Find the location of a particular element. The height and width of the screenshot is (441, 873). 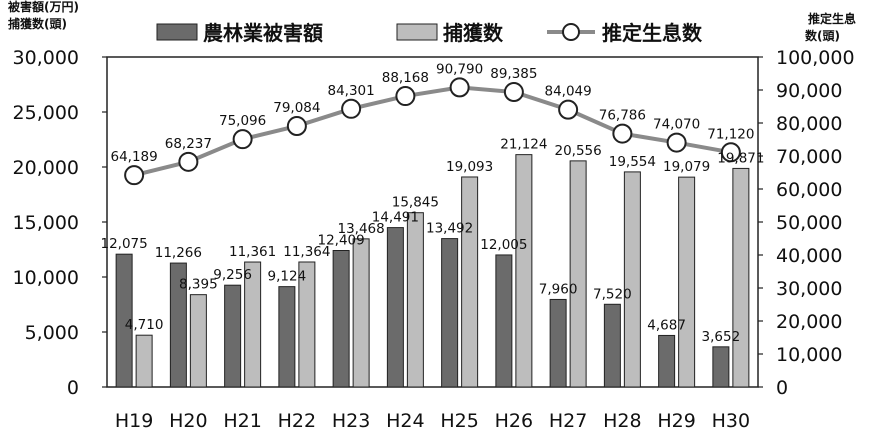

damage-data-label: 11,266 is located at coordinates (178, 253).